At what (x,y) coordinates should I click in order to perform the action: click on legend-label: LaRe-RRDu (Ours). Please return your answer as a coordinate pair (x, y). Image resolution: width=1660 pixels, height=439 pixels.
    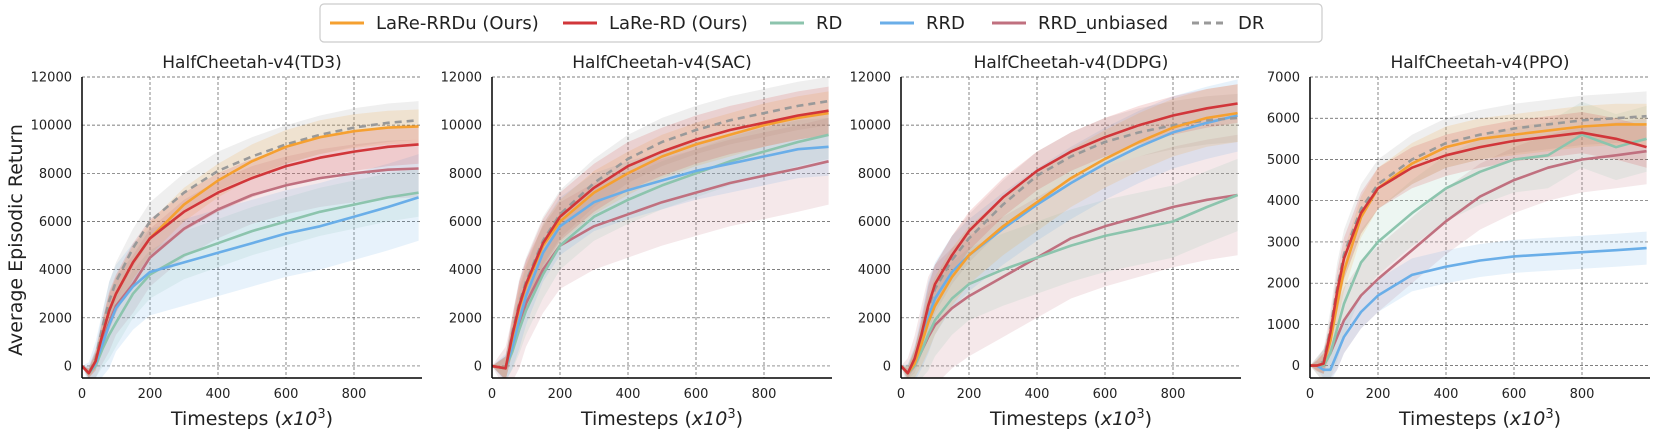
    Looking at the image, I should click on (457, 23).